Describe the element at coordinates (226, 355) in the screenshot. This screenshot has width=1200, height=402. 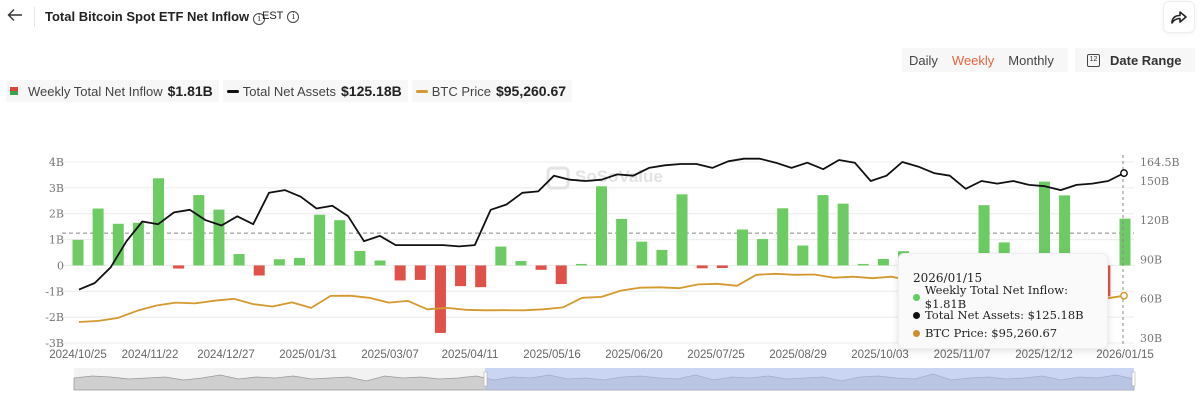
I see `svg-text: 2024/12/27` at that location.